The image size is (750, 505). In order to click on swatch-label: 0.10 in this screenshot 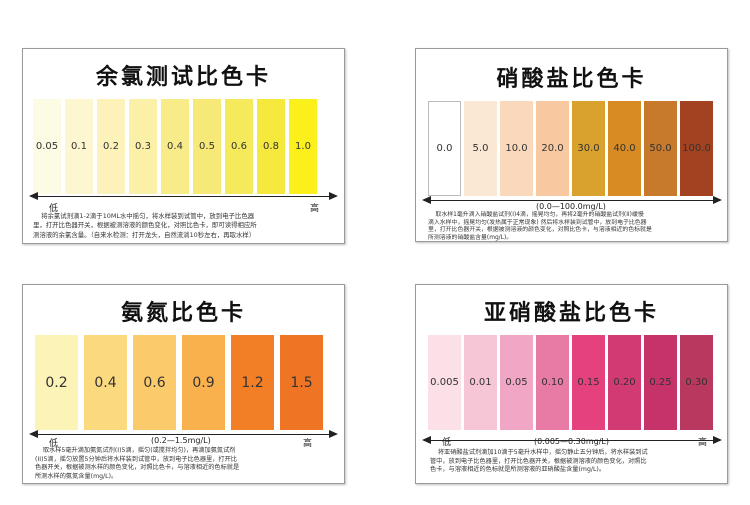, I will do `click(552, 382)`.